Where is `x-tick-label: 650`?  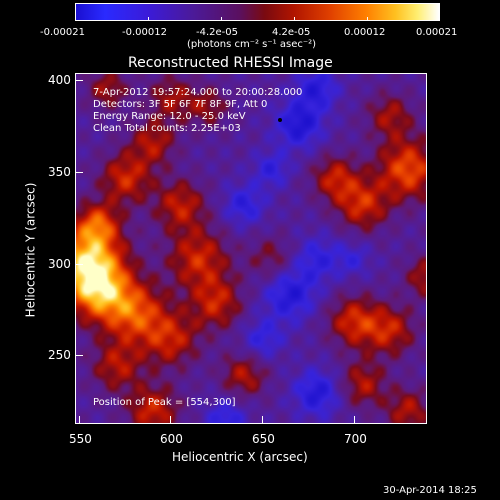
x-tick-label: 650 is located at coordinates (263, 439).